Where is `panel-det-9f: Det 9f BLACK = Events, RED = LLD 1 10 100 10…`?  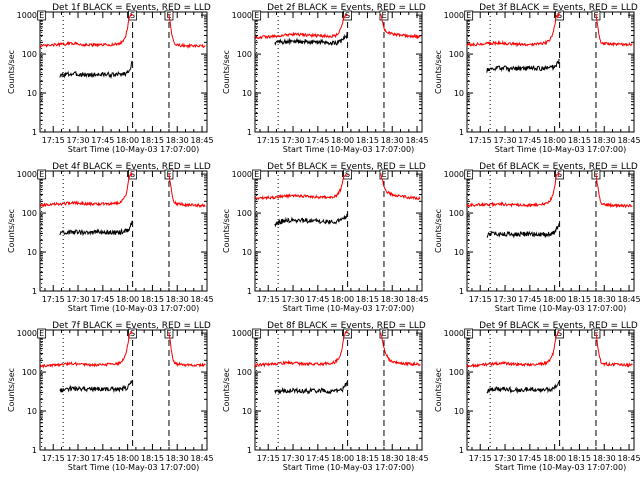
panel-det-9f: Det 9f BLACK = Events, RED = LLD 1 10 100 10… is located at coordinates (537, 396).